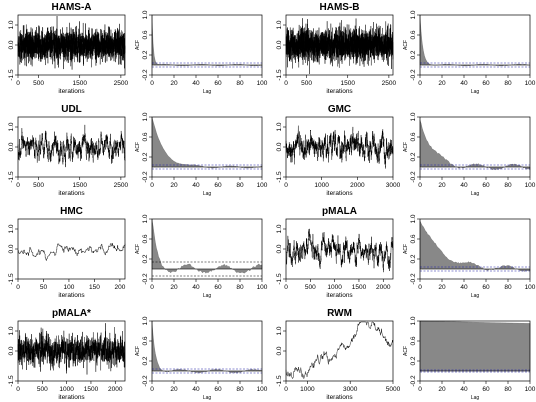 The height and width of the screenshot is (402, 536). I want to click on panel-title: HMC, so click(71, 211).